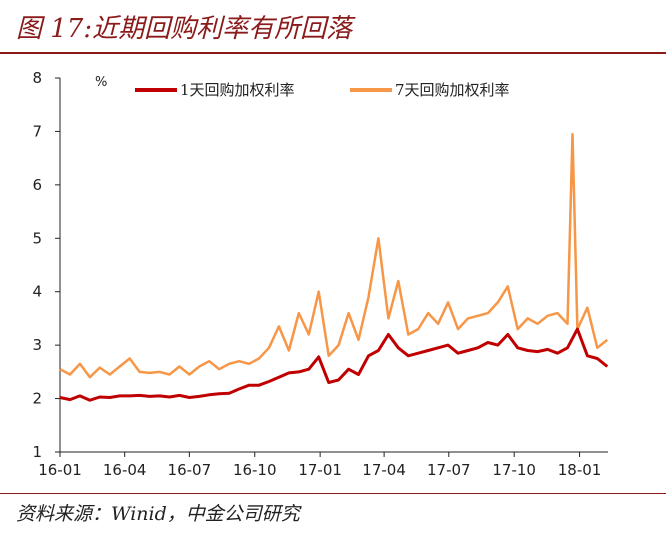  I want to click on y-tick-label: 5, so click(37, 238).